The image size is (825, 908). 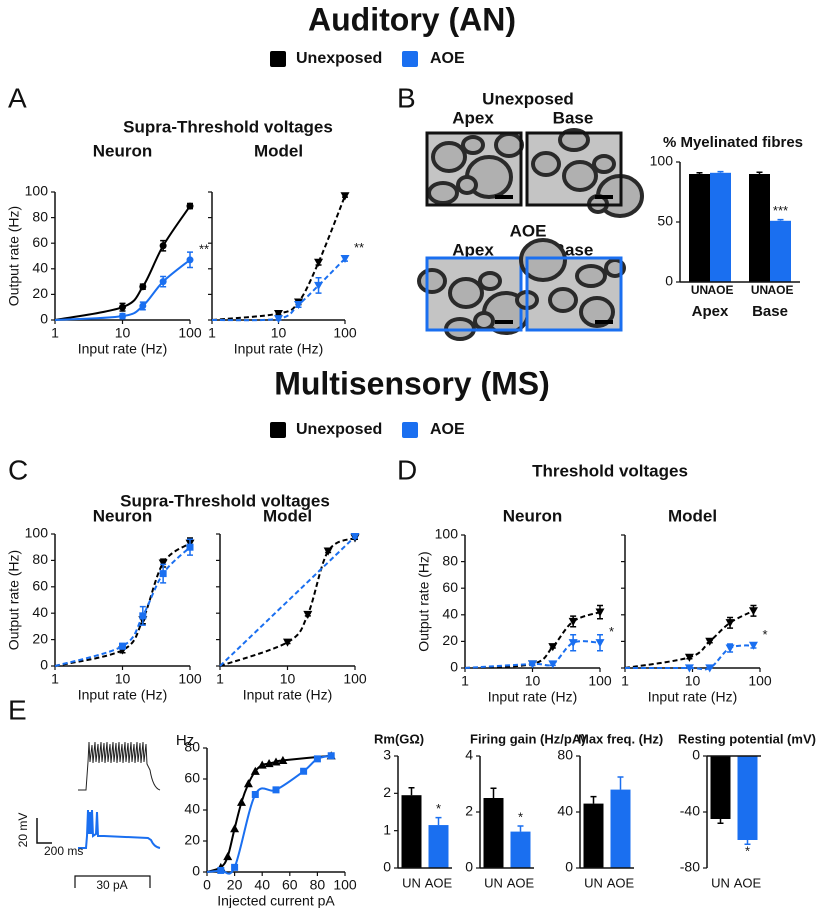 I want to click on chart-title: % Myelinated fibres, so click(x=733, y=142).